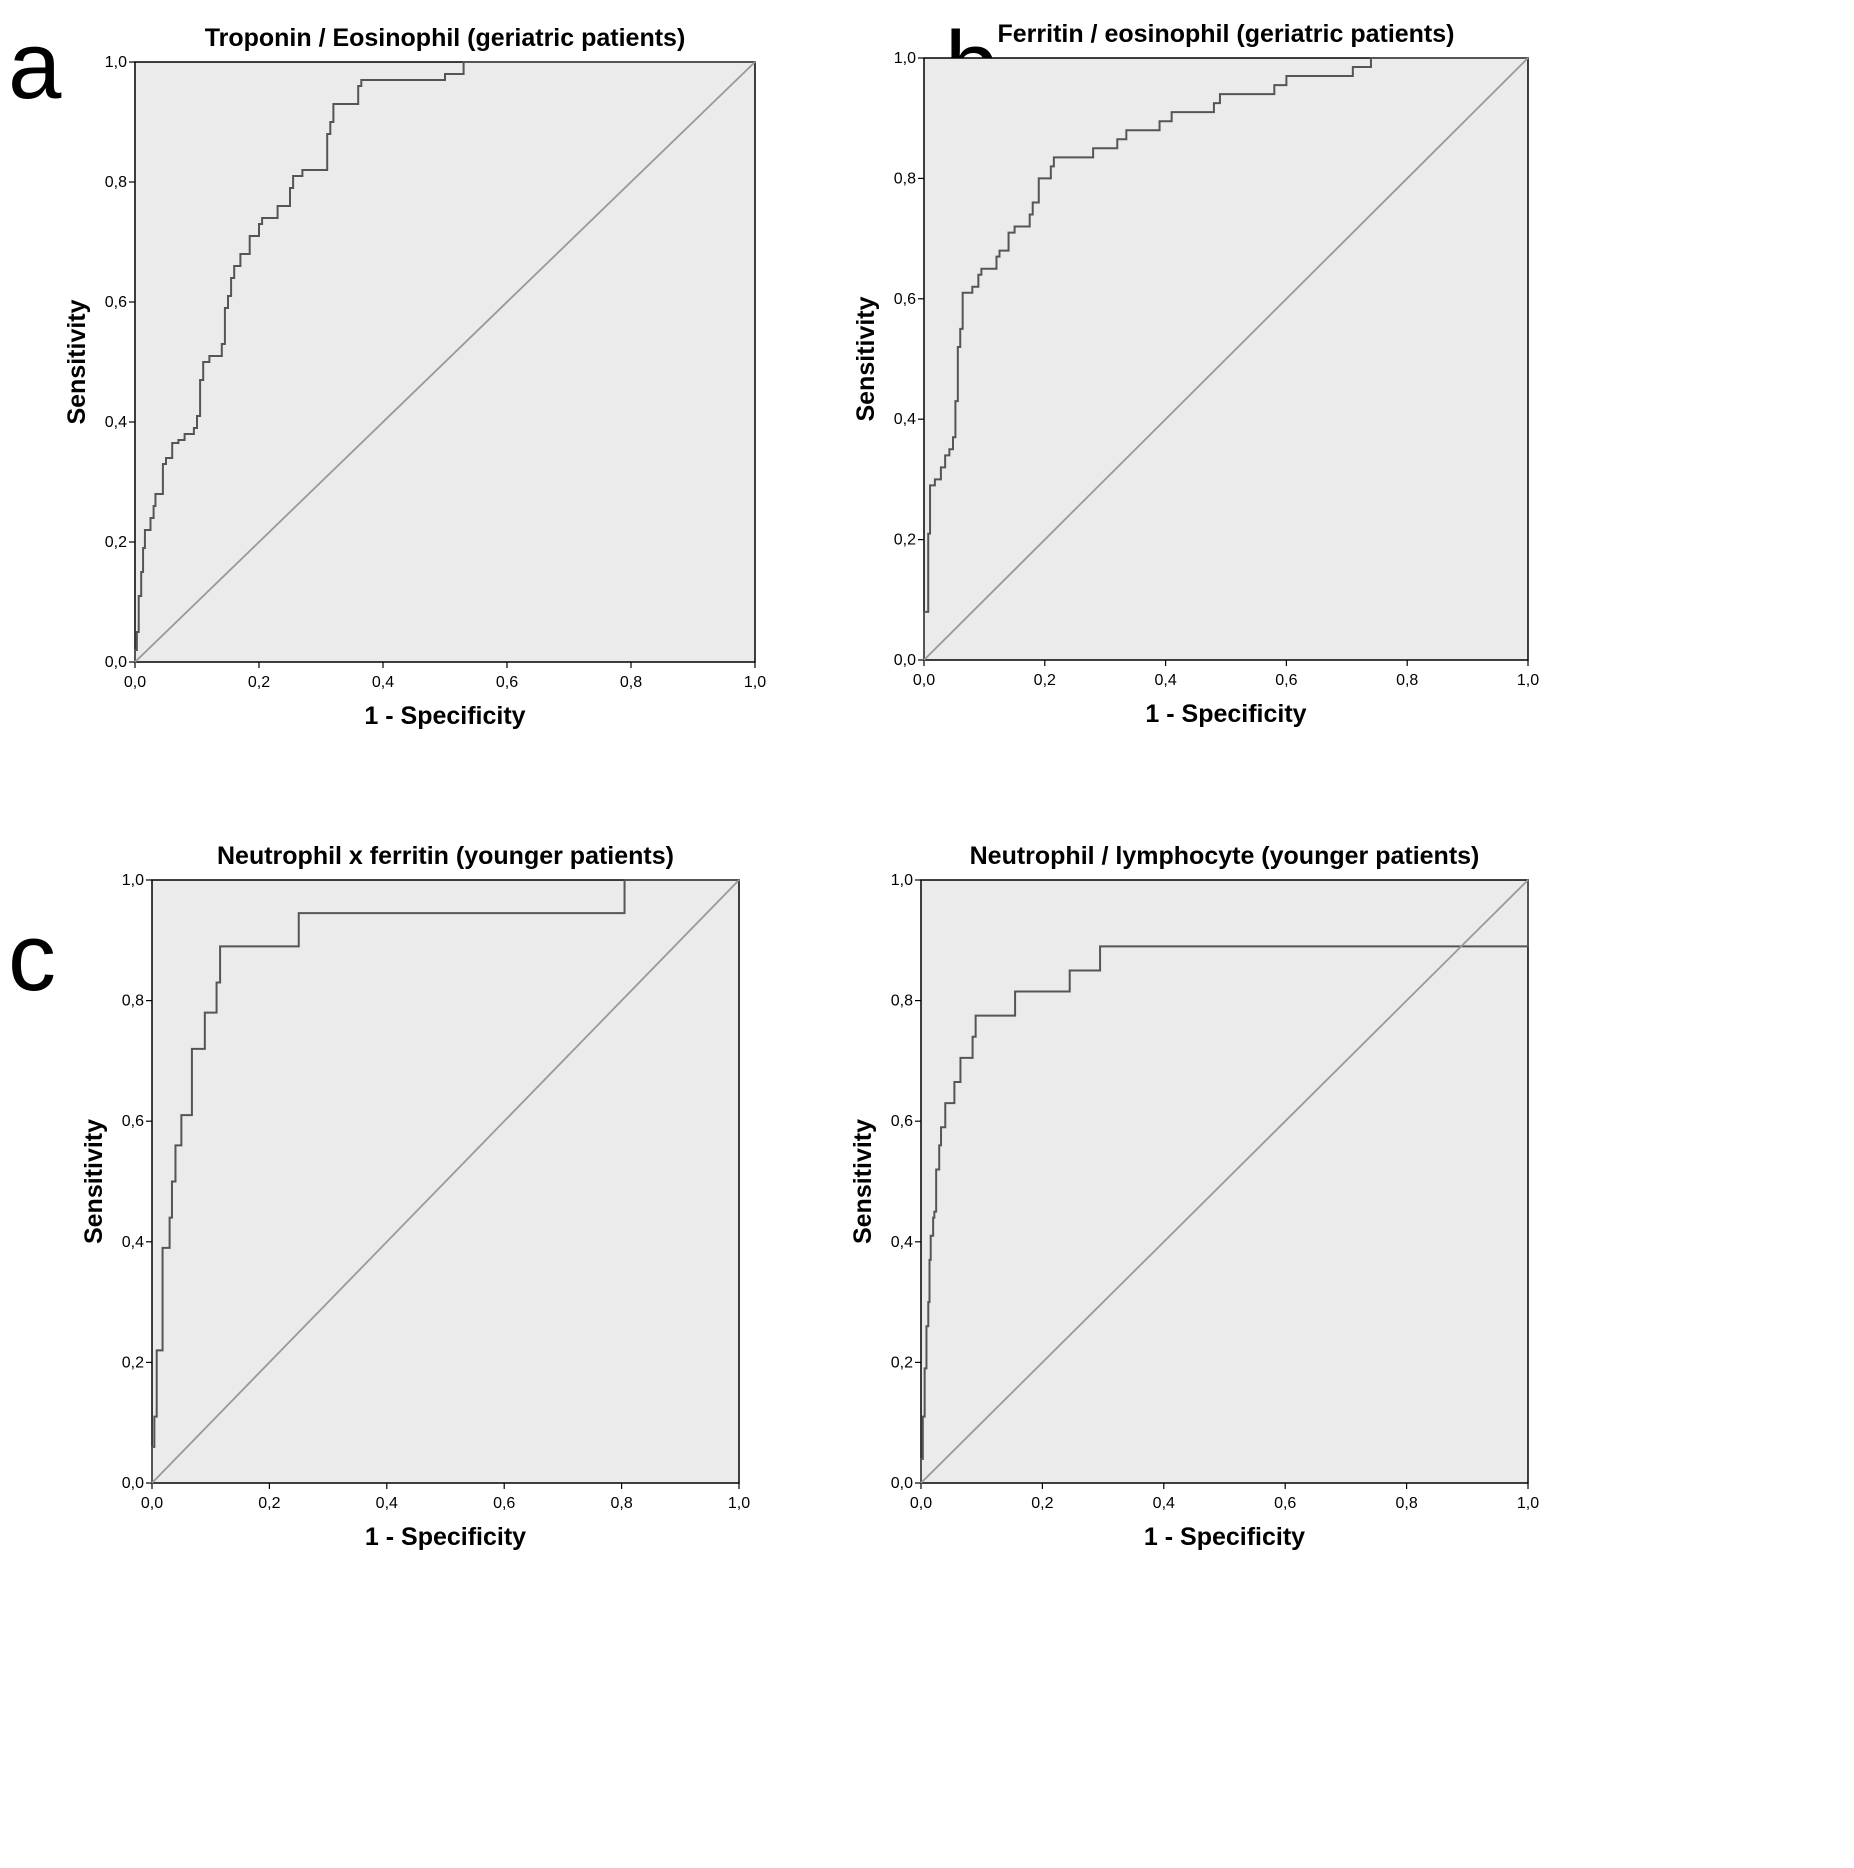 Image resolution: width=1854 pixels, height=1868 pixels. What do you see at coordinates (116, 542) in the screenshot?
I see `panel-a-y-tick-label-1: 0,2` at bounding box center [116, 542].